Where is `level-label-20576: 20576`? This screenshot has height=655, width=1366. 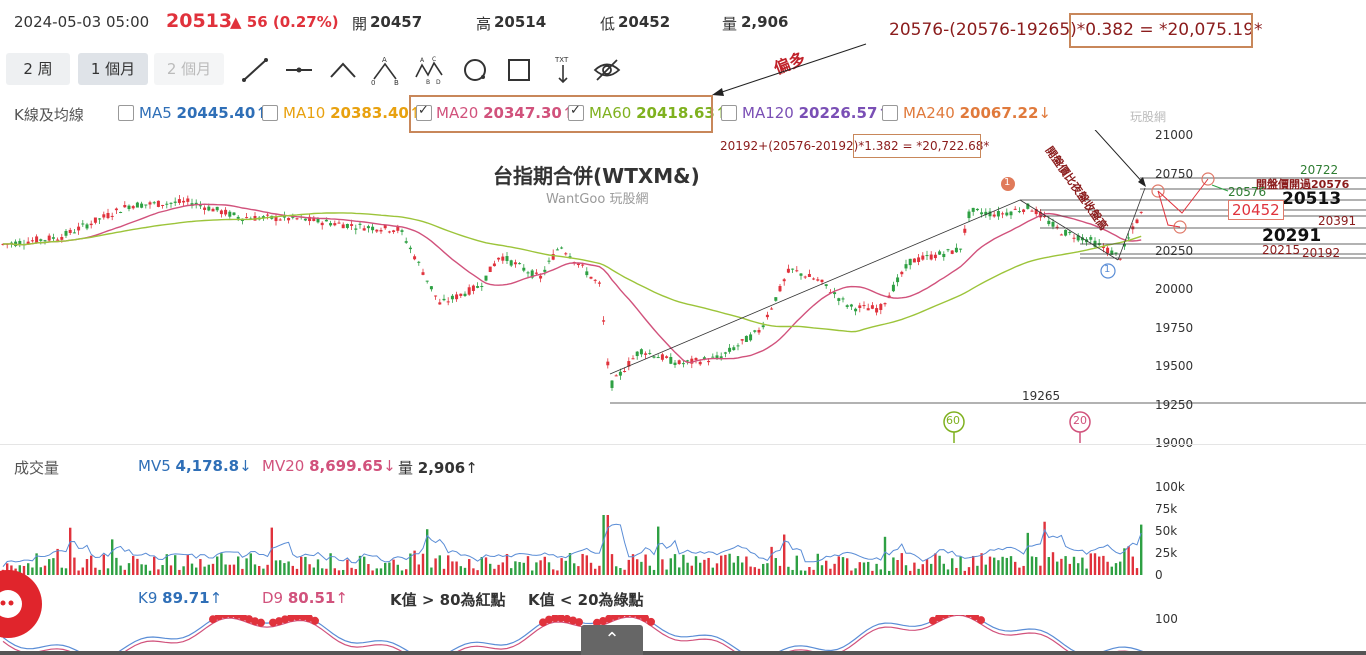
level-label-20576: 20576 is located at coordinates (1247, 192).